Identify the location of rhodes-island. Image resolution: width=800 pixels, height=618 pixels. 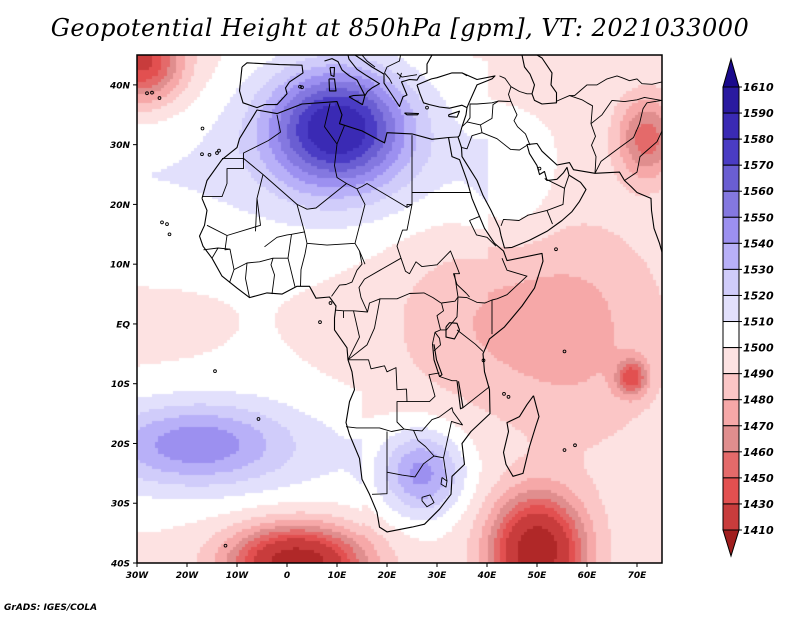
(427, 107).